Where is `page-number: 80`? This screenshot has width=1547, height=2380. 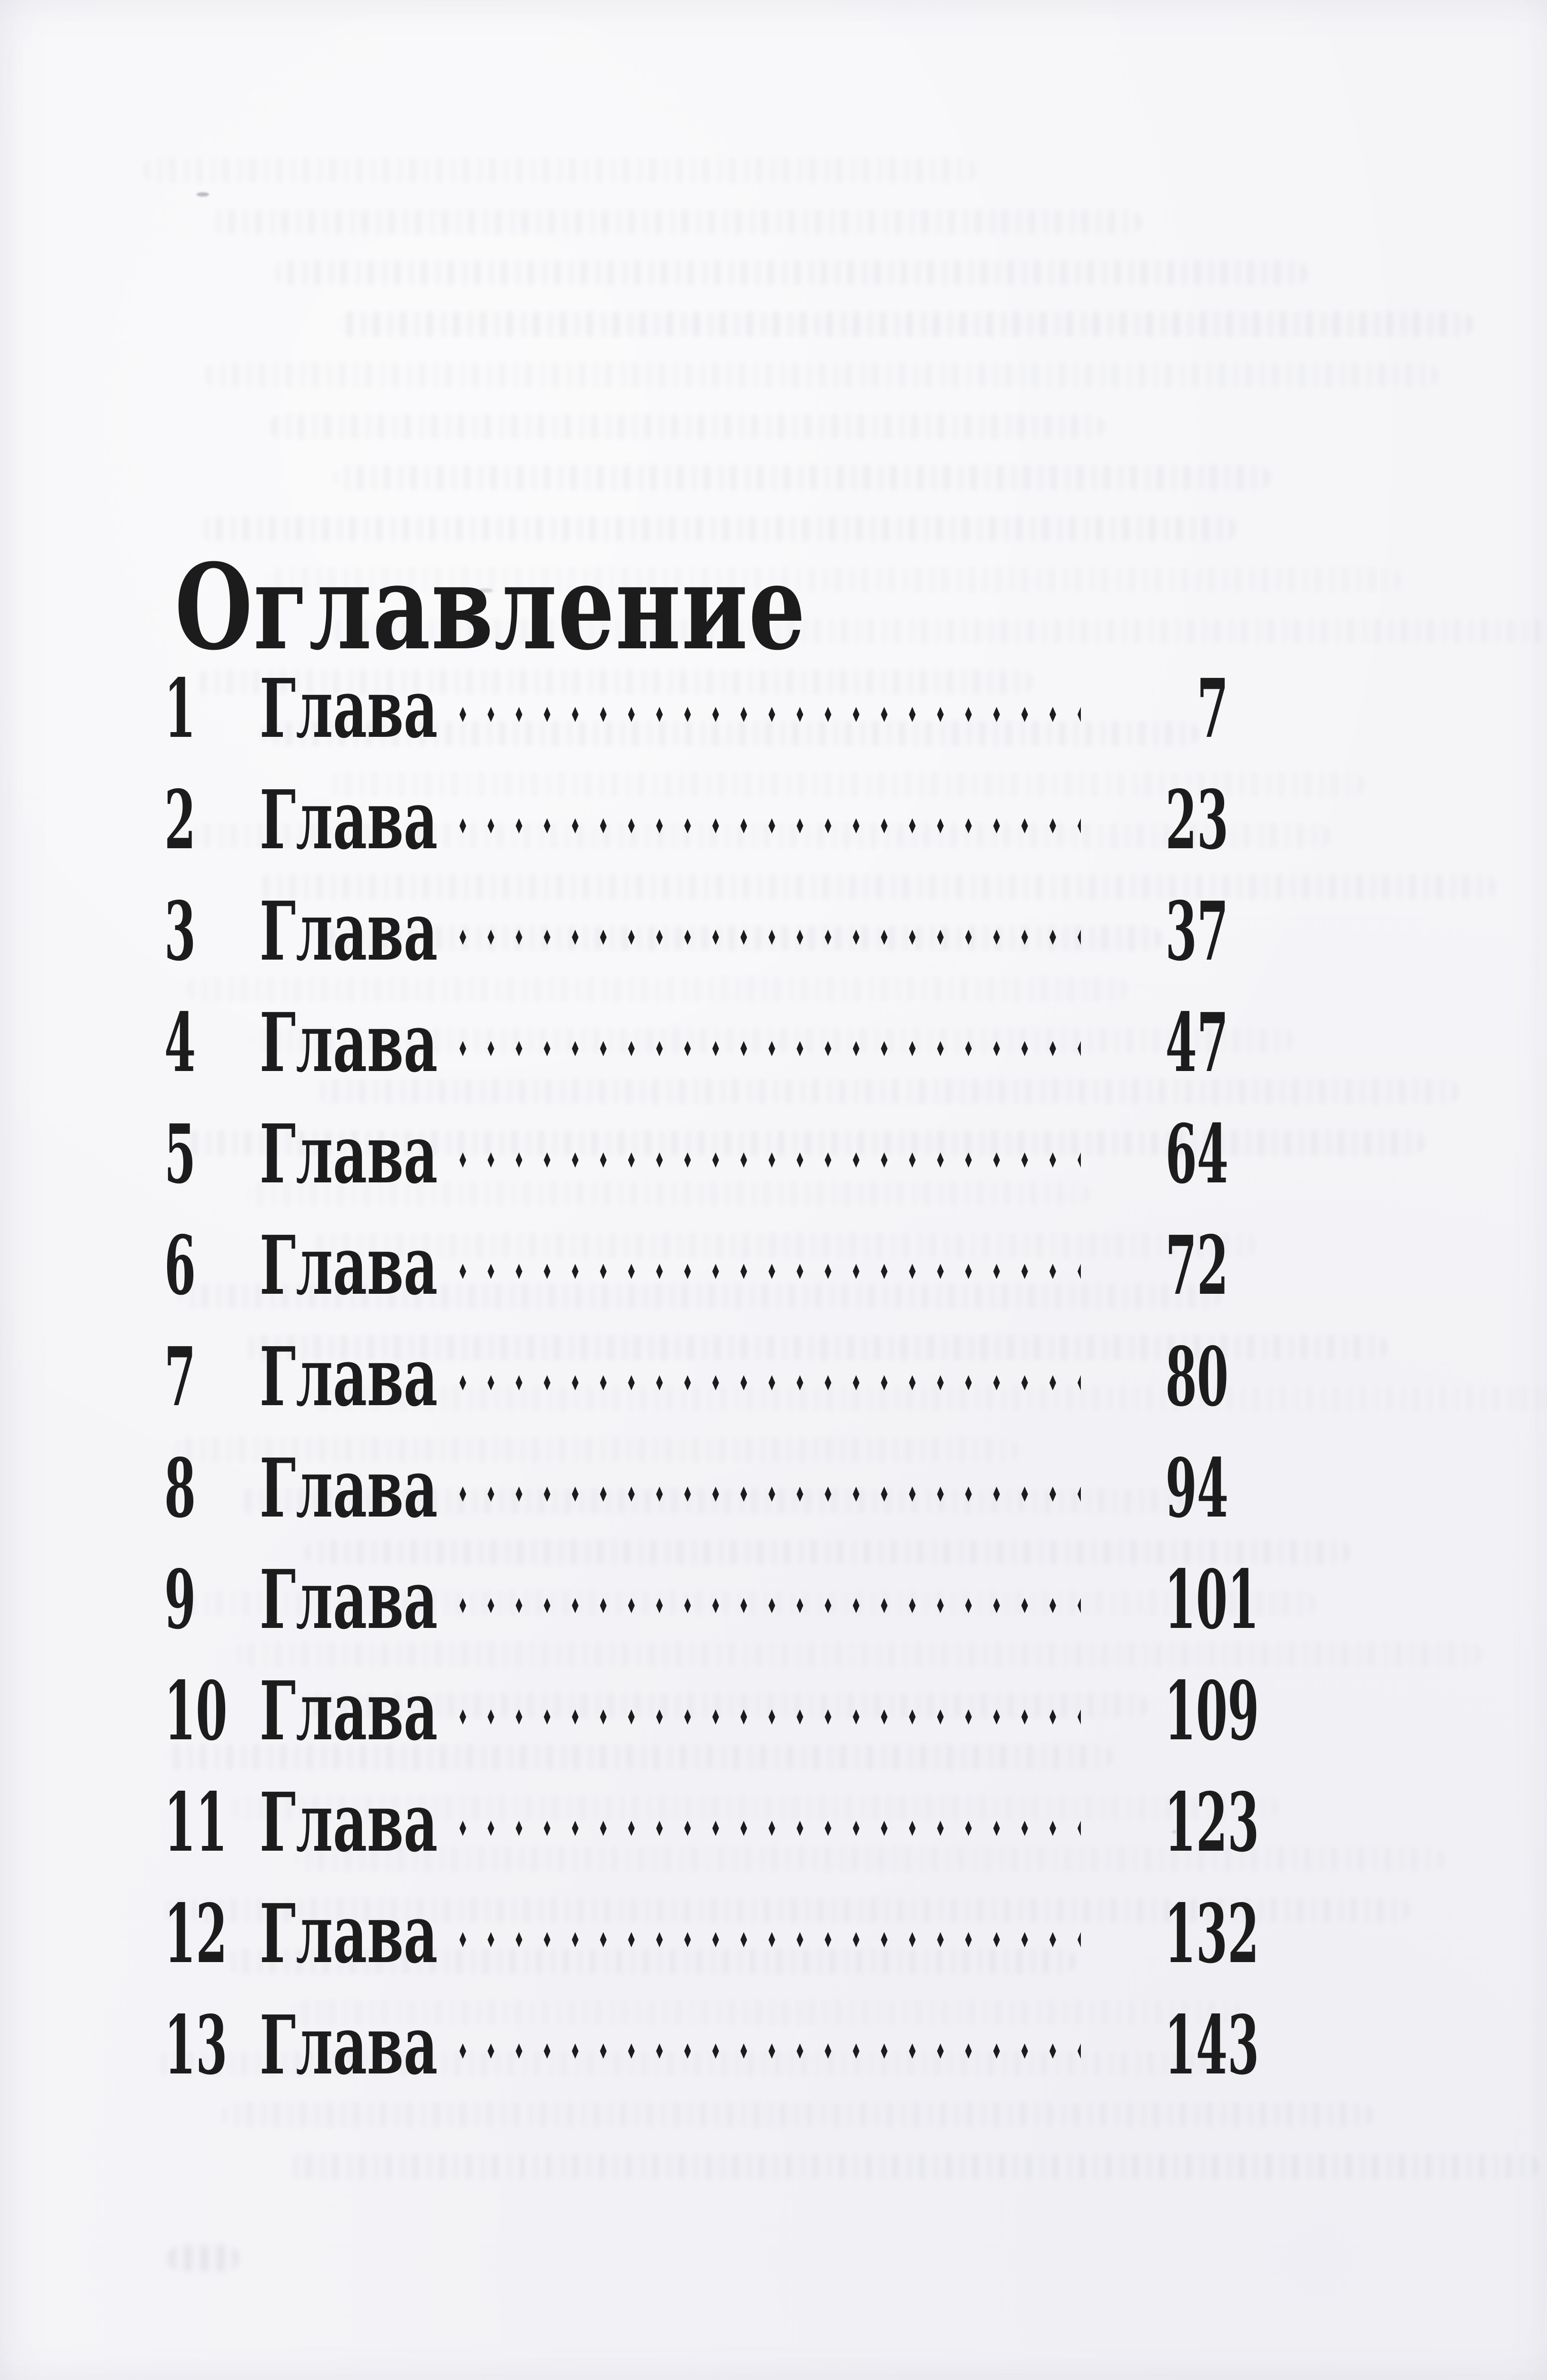 page-number: 80 is located at coordinates (1197, 1377).